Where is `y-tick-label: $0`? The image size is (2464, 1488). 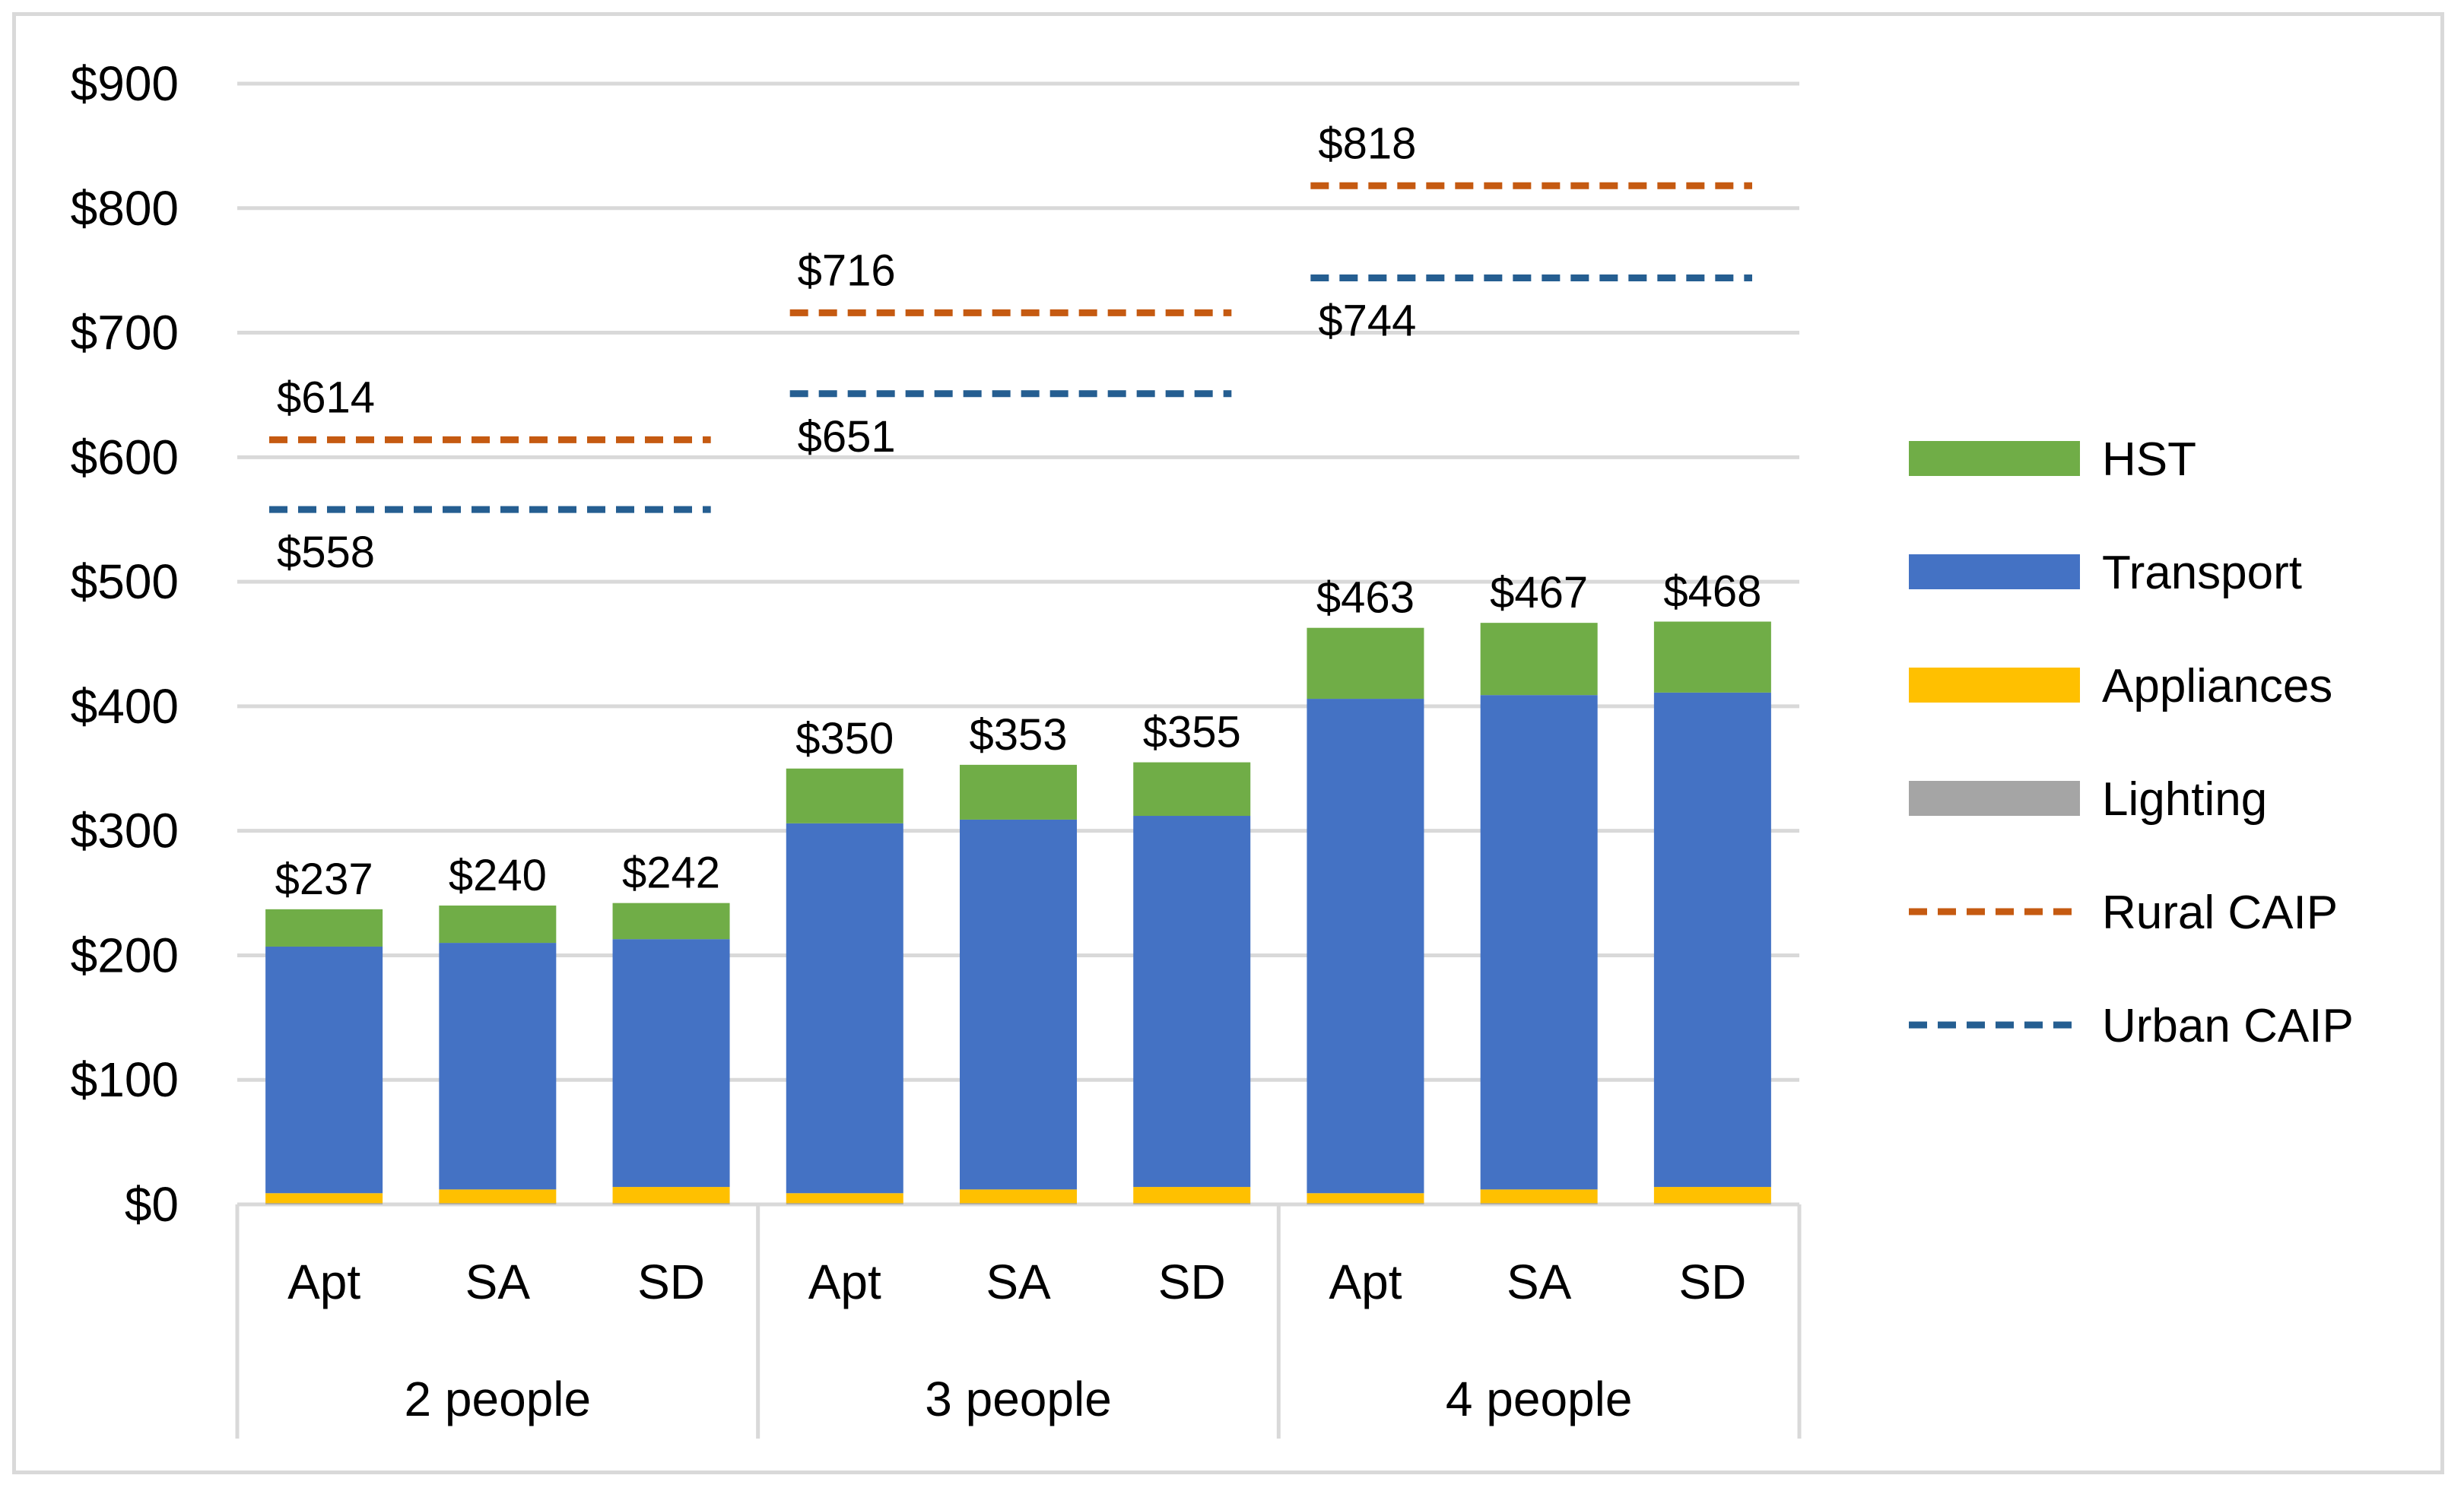
y-tick-label: $0 is located at coordinates (152, 1204).